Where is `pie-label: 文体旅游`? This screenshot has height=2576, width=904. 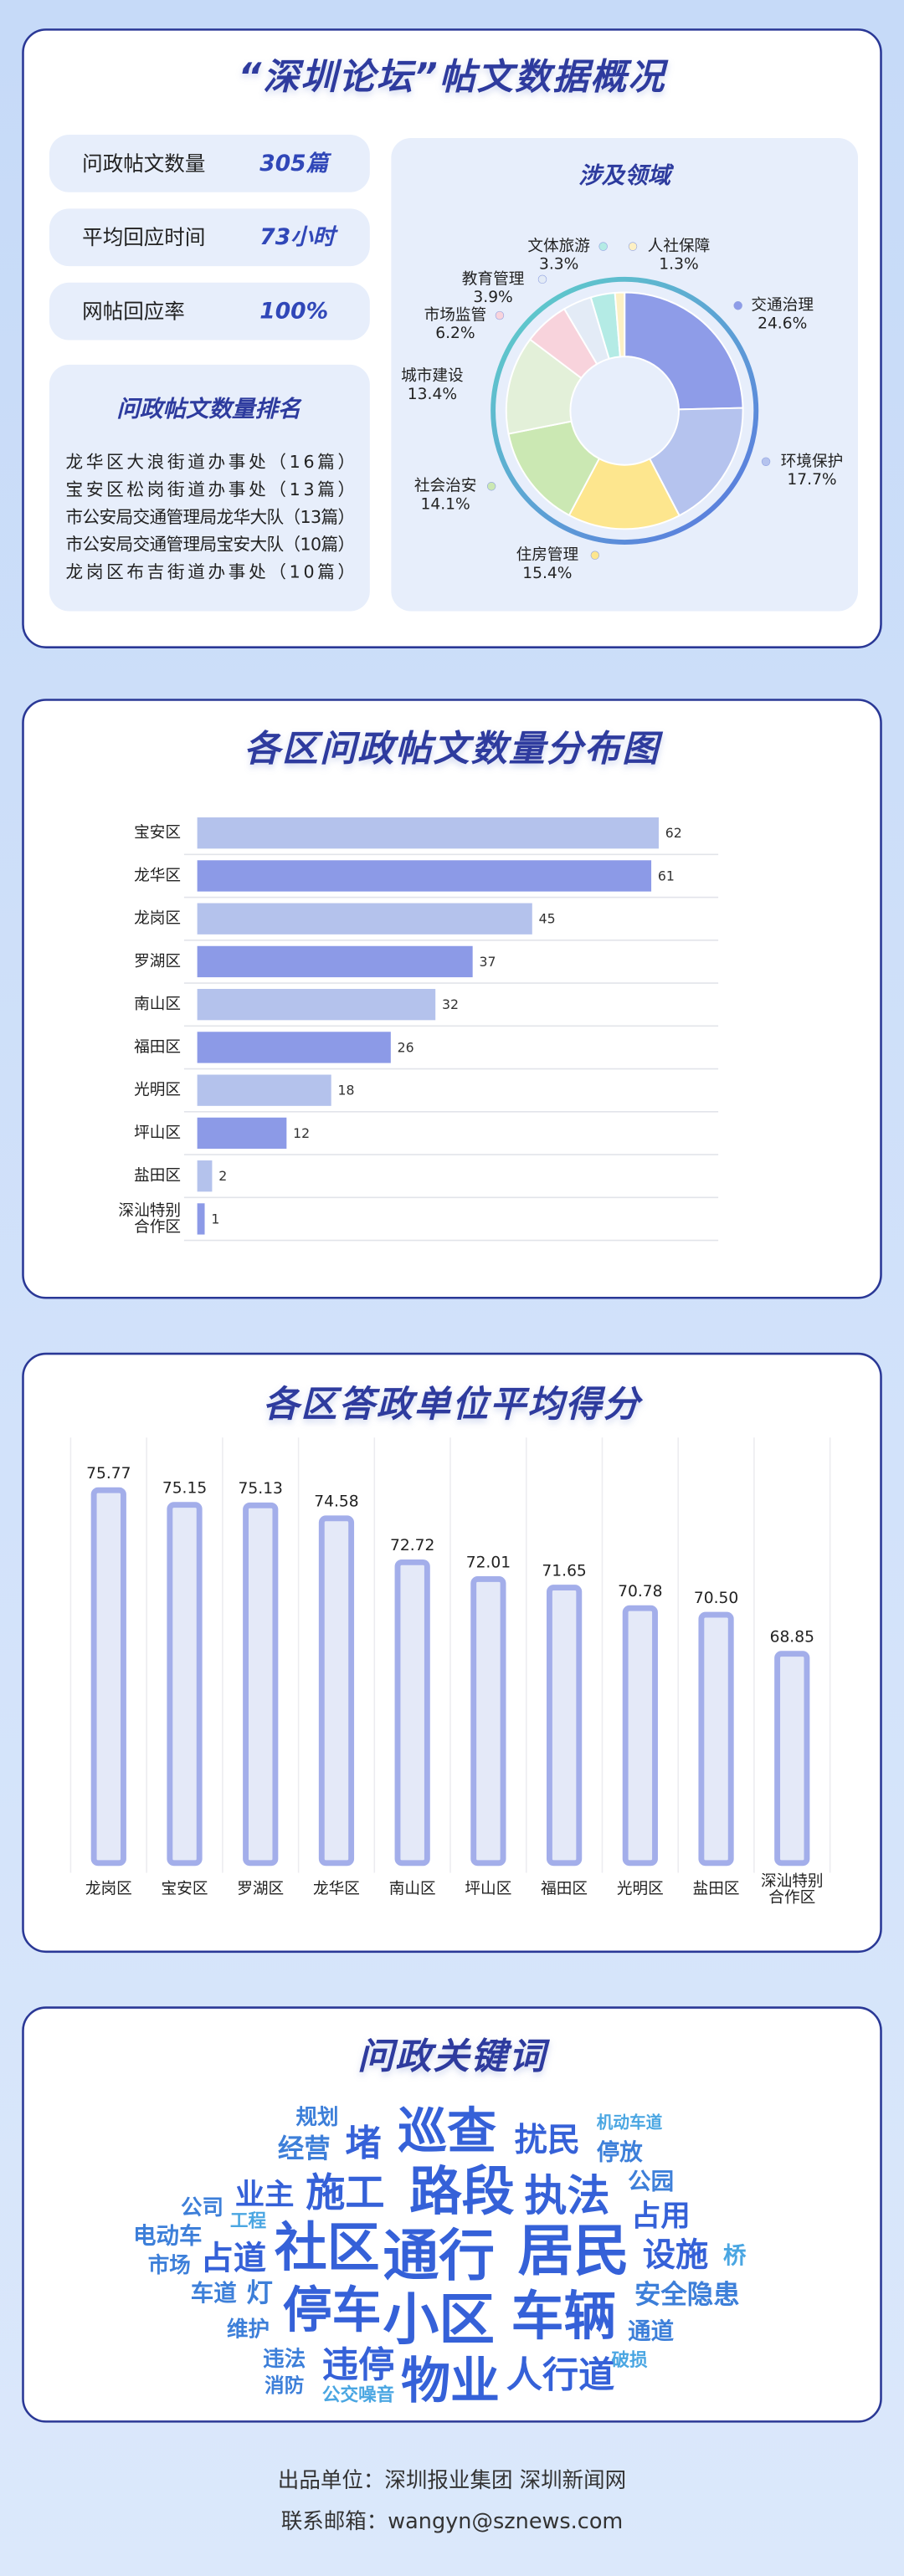
pie-label: 文体旅游 is located at coordinates (558, 247).